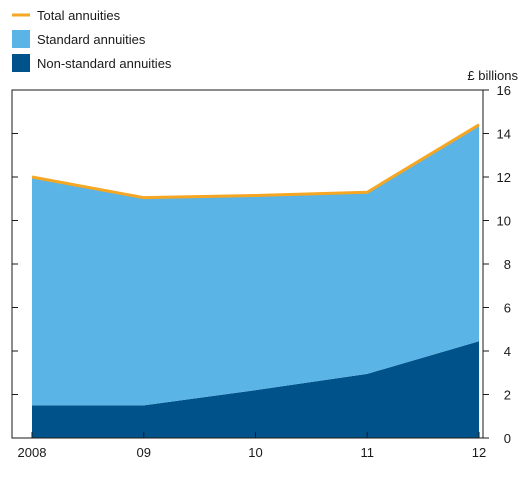 Image resolution: width=527 pixels, height=488 pixels. Describe the element at coordinates (144, 452) in the screenshot. I see `x-tick-label-09: 09` at that location.